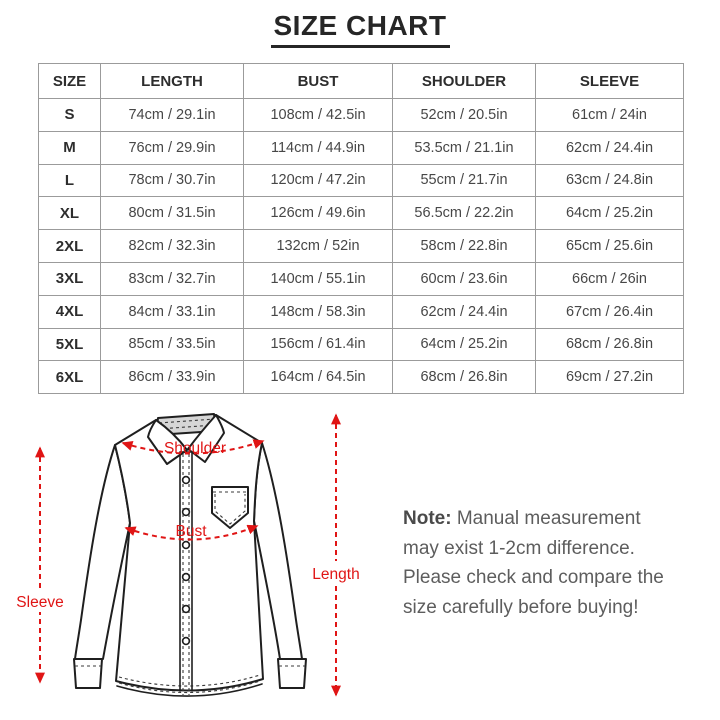 This screenshot has width=720, height=720. What do you see at coordinates (318, 81) in the screenshot?
I see `column-header: BUST` at bounding box center [318, 81].